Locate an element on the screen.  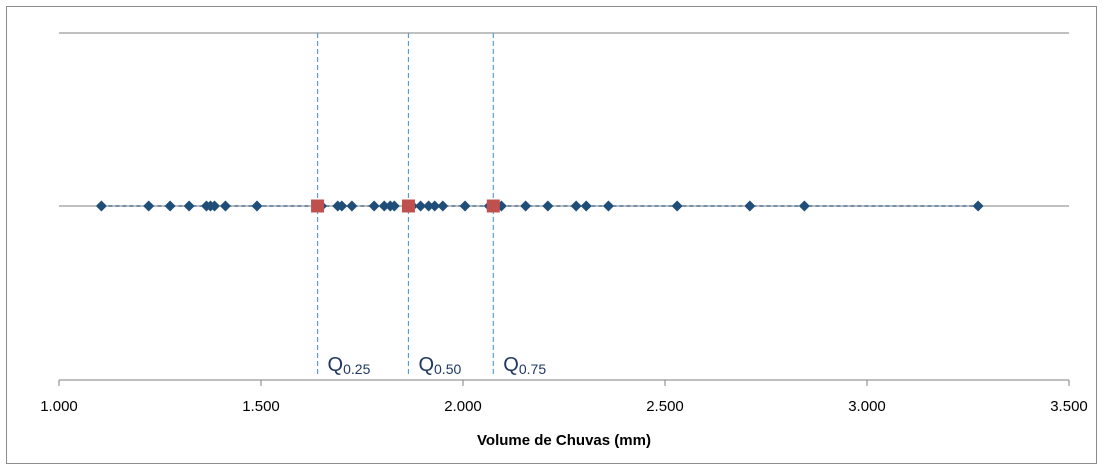
x-tick-label: 1.000 is located at coordinates (59, 406).